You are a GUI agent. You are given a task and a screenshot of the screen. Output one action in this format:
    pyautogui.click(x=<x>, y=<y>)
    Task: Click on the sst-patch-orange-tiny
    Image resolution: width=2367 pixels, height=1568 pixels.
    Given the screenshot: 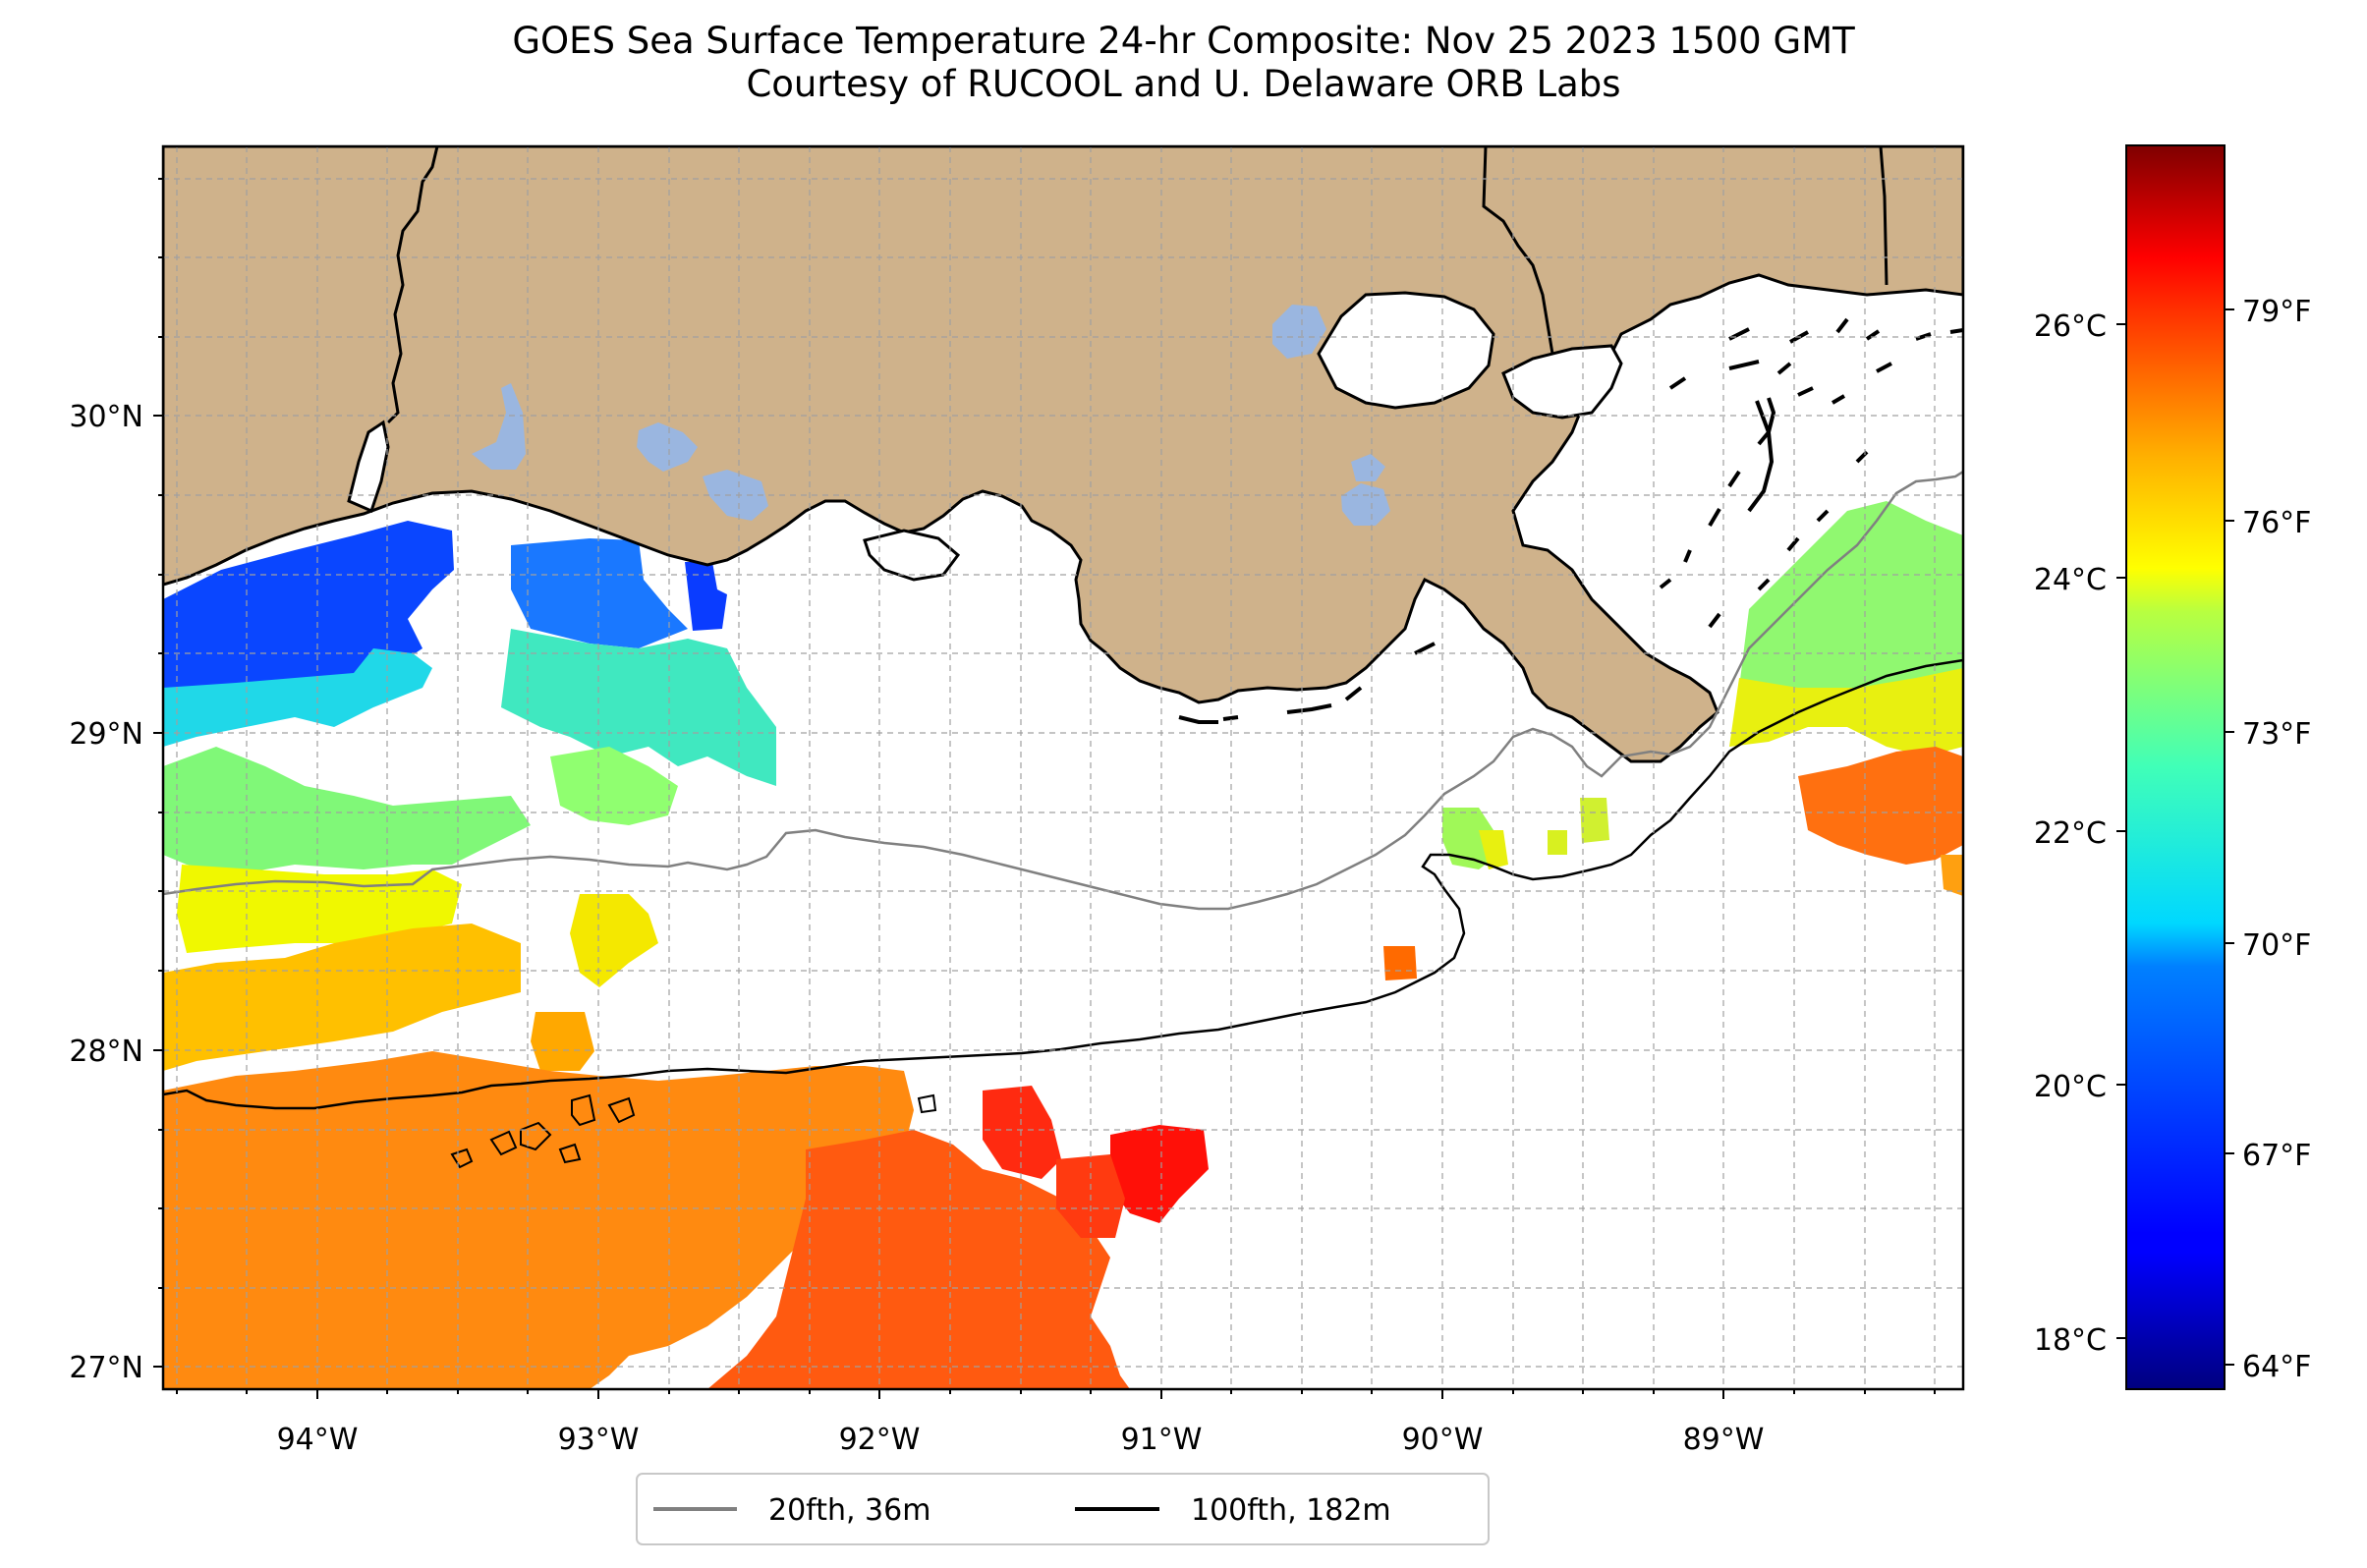 What is the action you would take?
    pyautogui.click(x=1400, y=963)
    